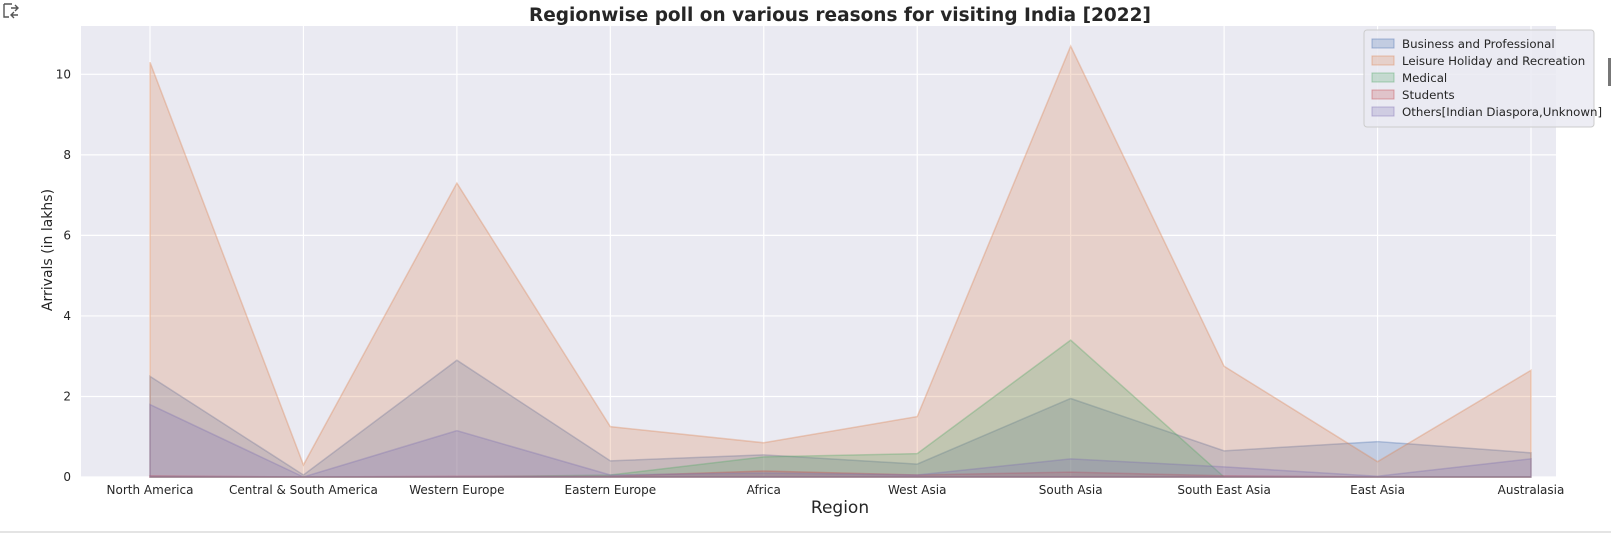 The height and width of the screenshot is (533, 1611). What do you see at coordinates (1609, 72) in the screenshot?
I see `scroll-edge-marker` at bounding box center [1609, 72].